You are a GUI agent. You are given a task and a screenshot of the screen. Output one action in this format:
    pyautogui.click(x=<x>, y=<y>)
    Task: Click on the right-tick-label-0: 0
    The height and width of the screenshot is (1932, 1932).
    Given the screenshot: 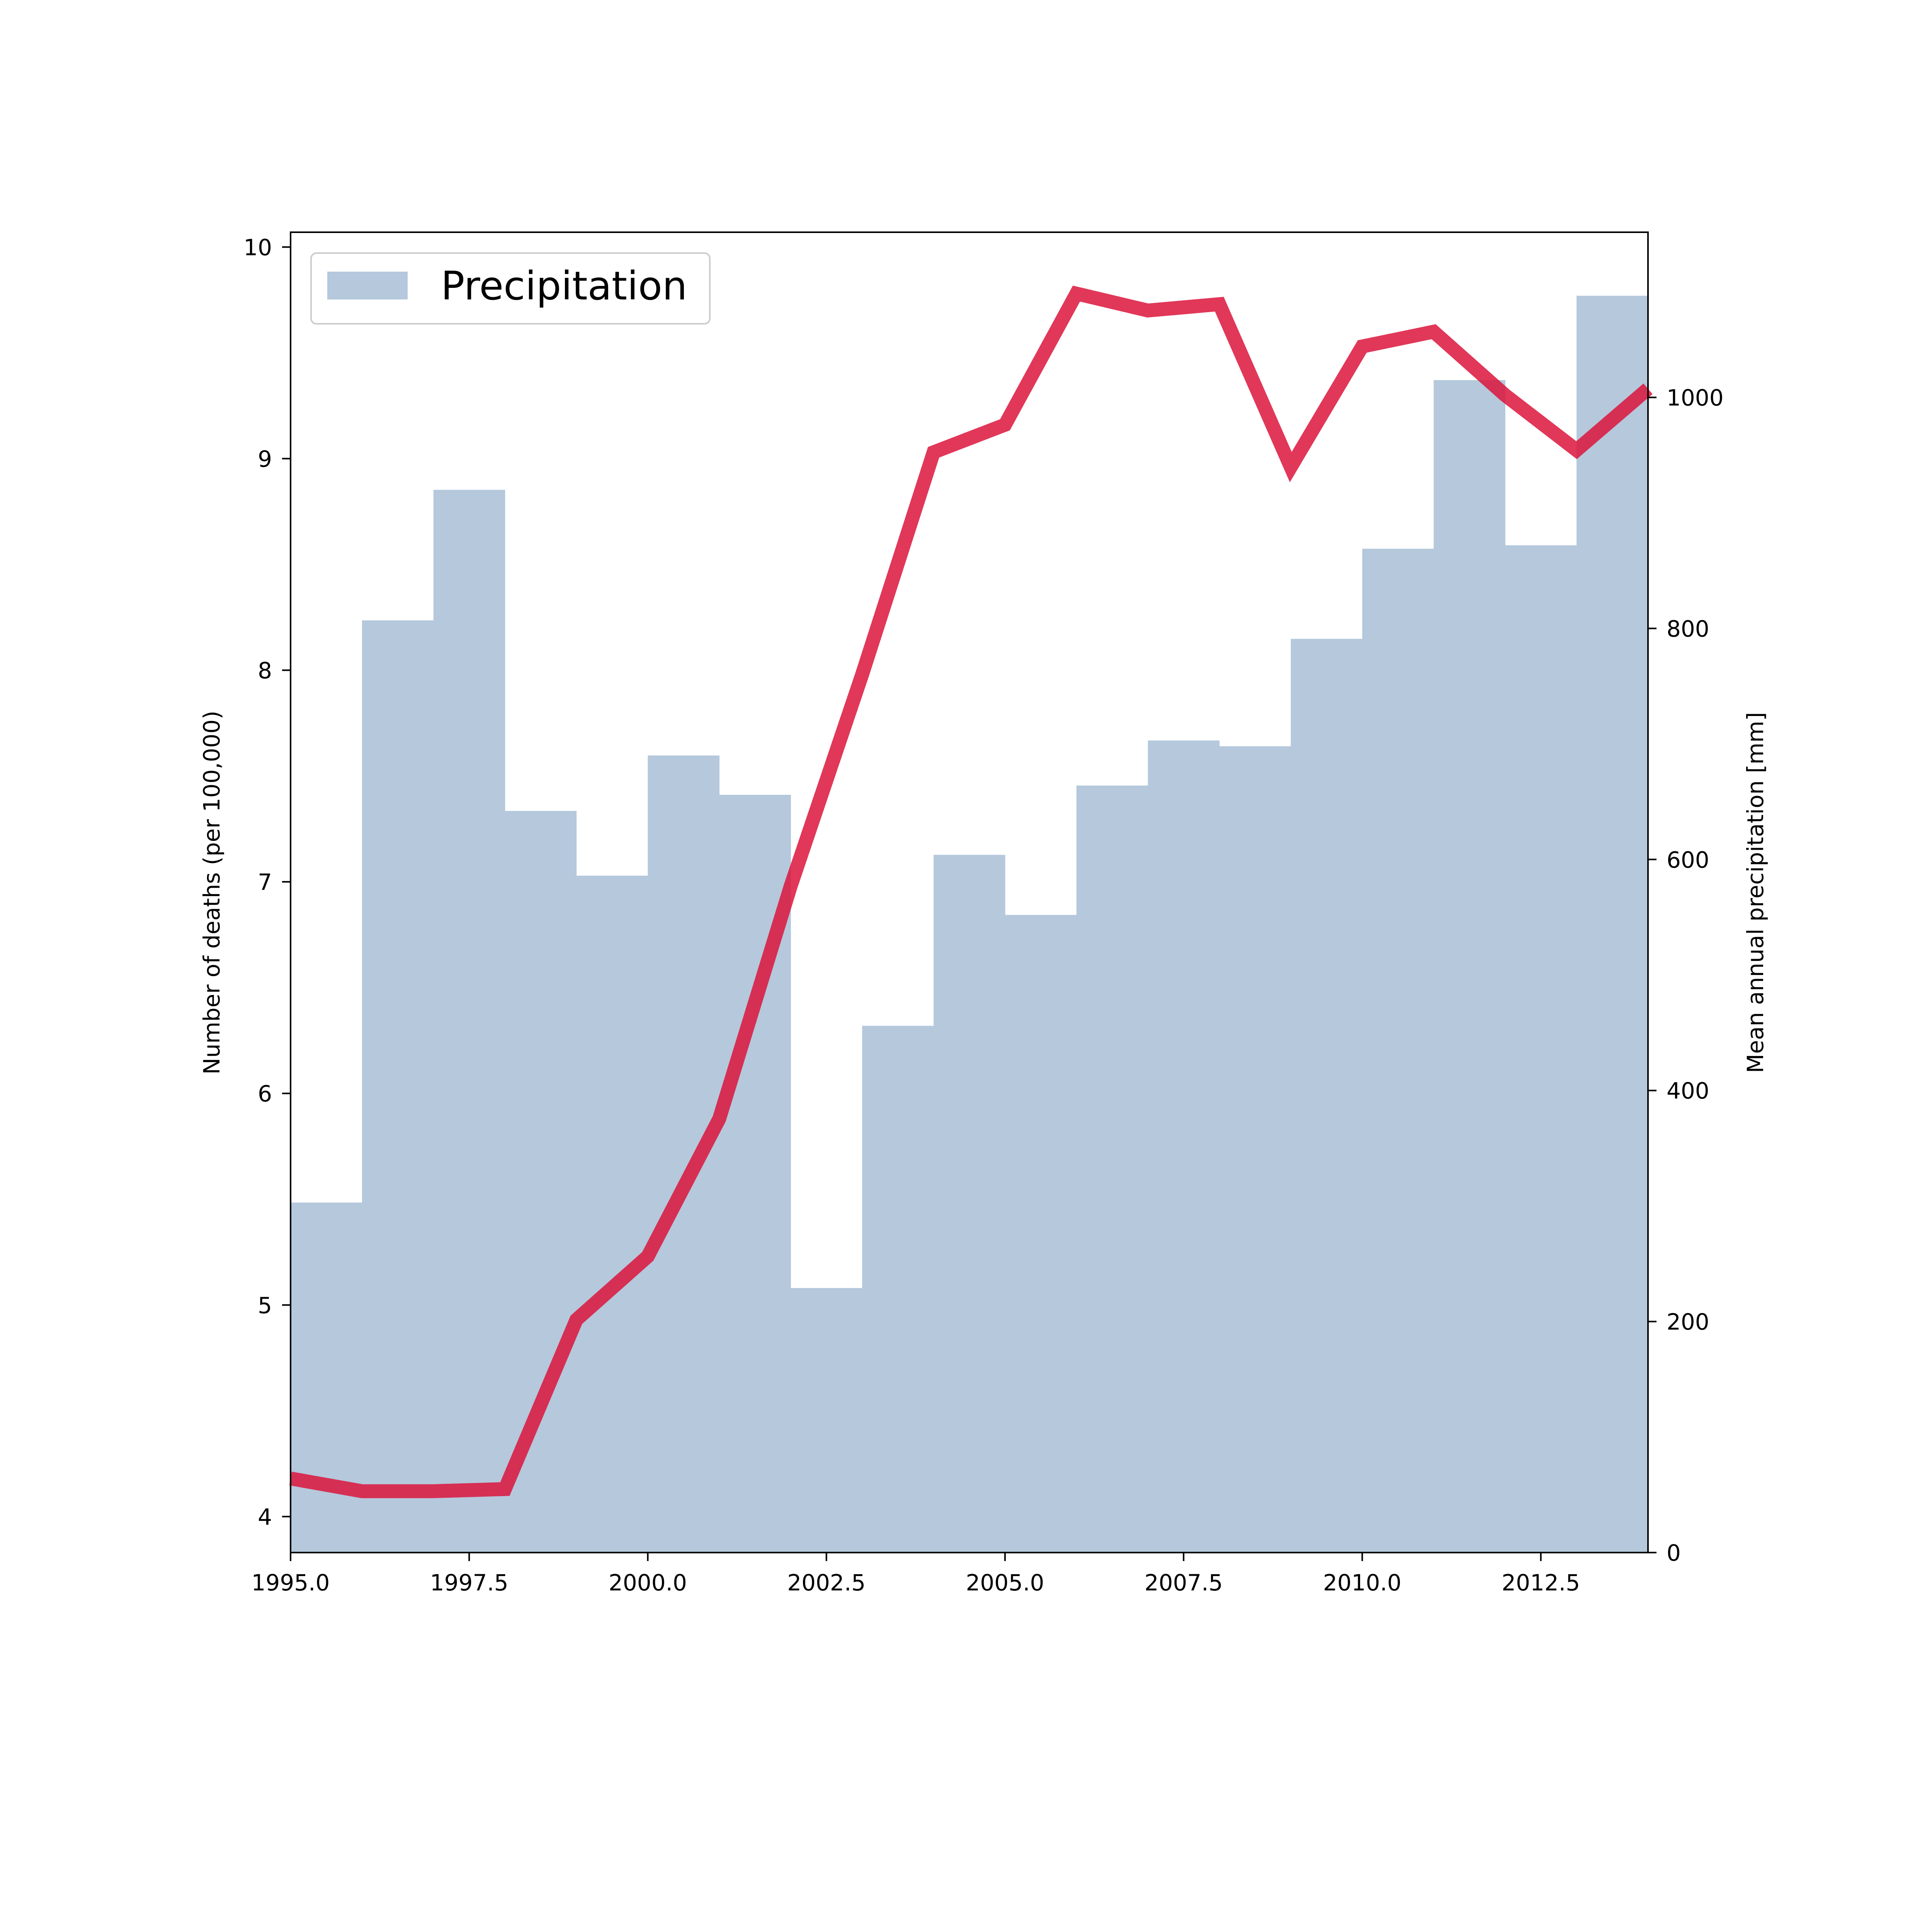 What is the action you would take?
    pyautogui.click(x=1674, y=1553)
    